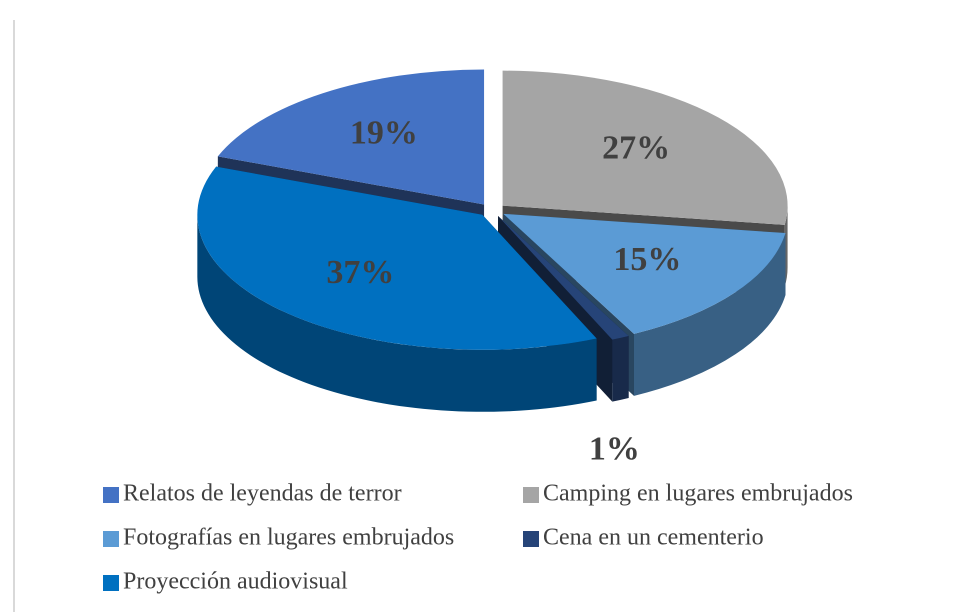  What do you see at coordinates (636, 148) in the screenshot?
I see `data-label: 27%` at bounding box center [636, 148].